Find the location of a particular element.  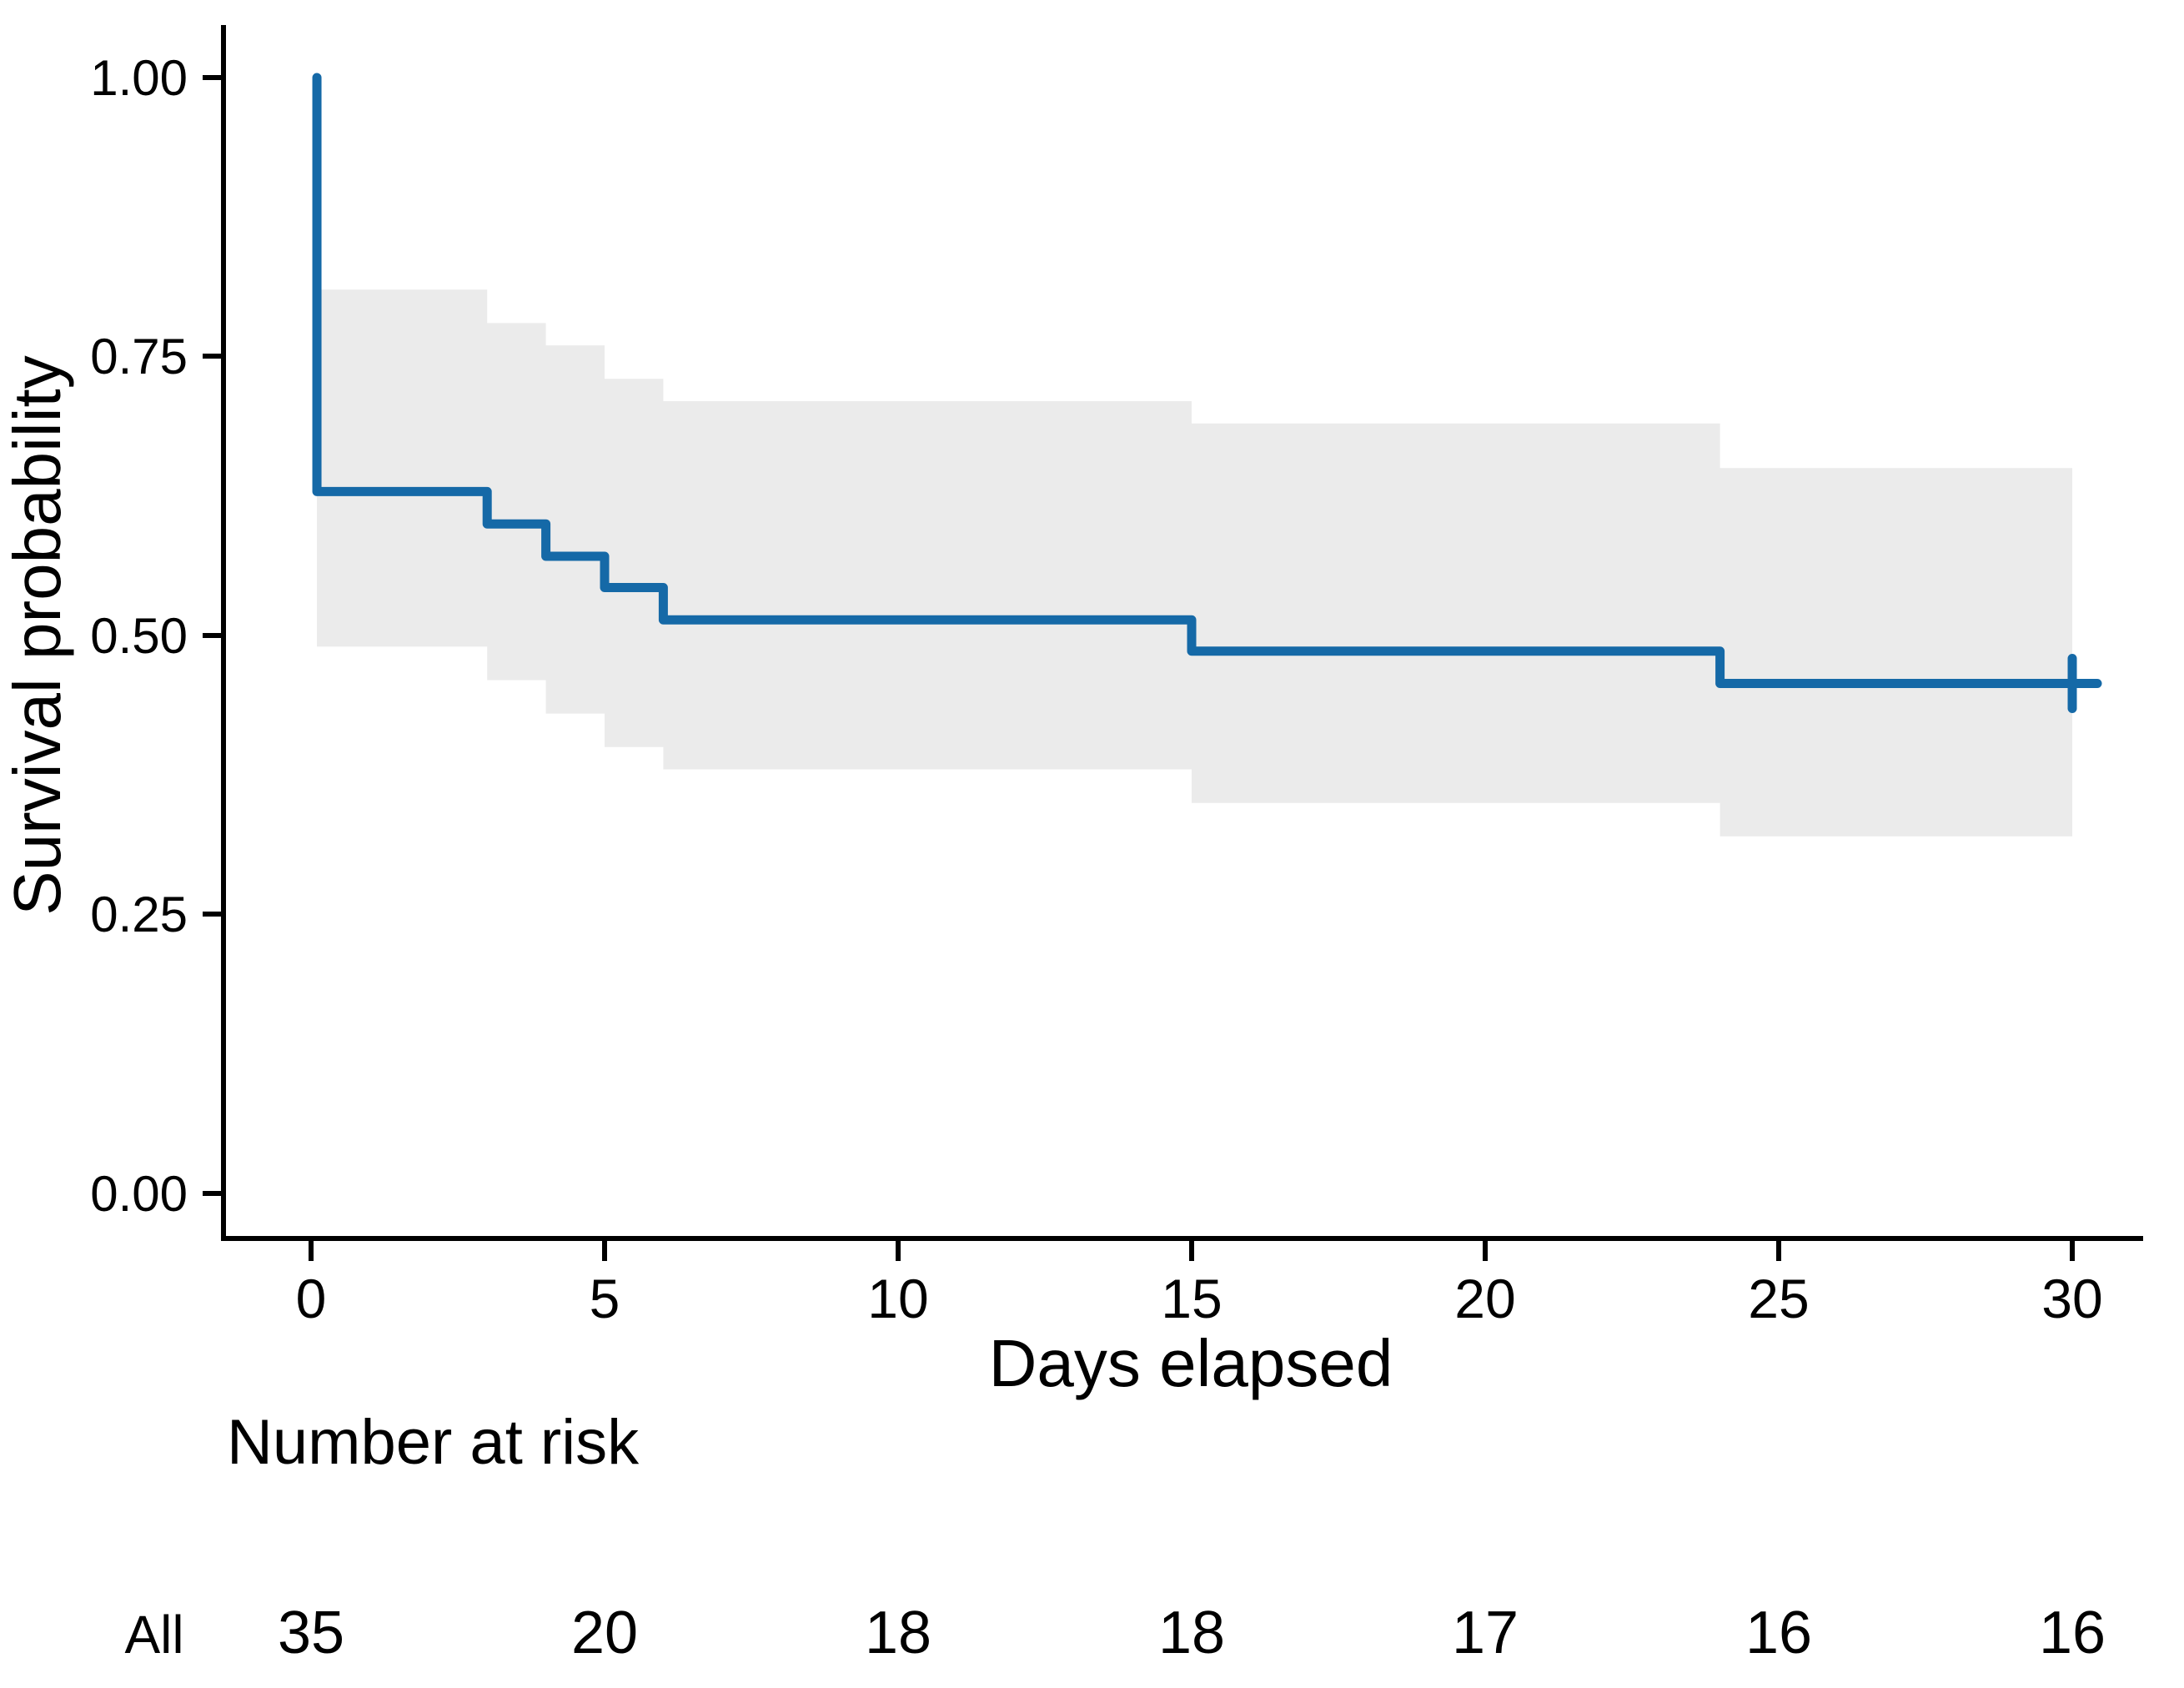

y-tick-label-1.00: 1.00 is located at coordinates (139, 78).